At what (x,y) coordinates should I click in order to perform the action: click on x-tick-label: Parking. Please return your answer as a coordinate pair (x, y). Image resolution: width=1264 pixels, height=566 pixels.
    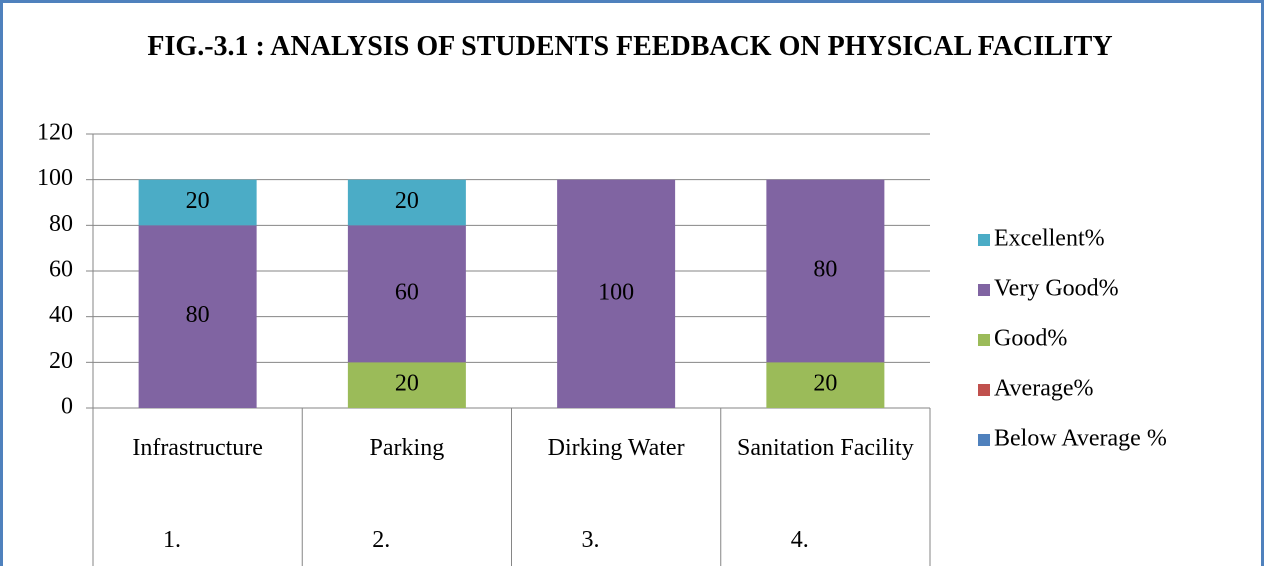
    Looking at the image, I should click on (407, 448).